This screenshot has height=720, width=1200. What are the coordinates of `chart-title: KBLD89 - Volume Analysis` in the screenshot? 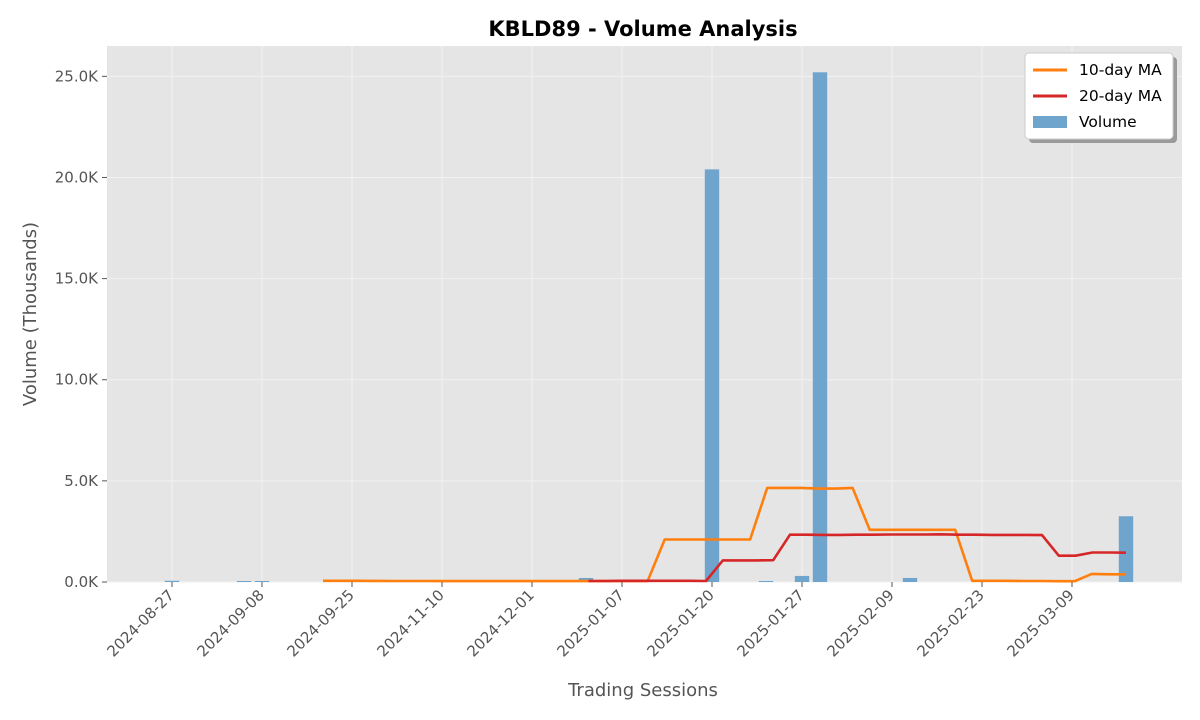 It's located at (642, 29).